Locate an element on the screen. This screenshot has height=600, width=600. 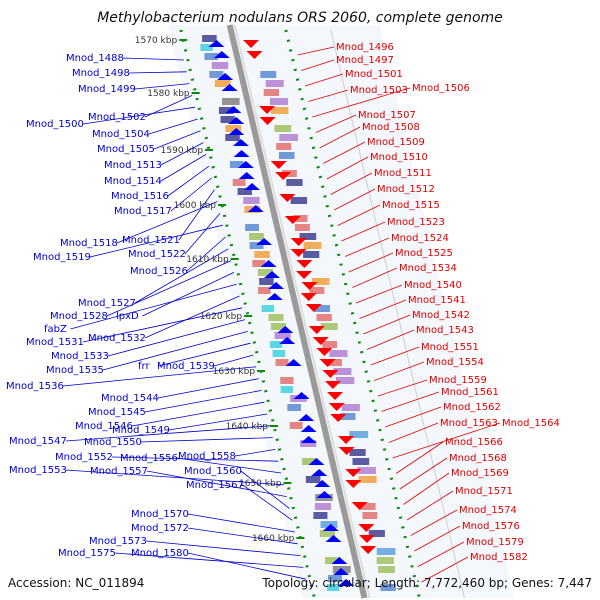
left-gene-label: Mnod_1552 is located at coordinates (84, 457).